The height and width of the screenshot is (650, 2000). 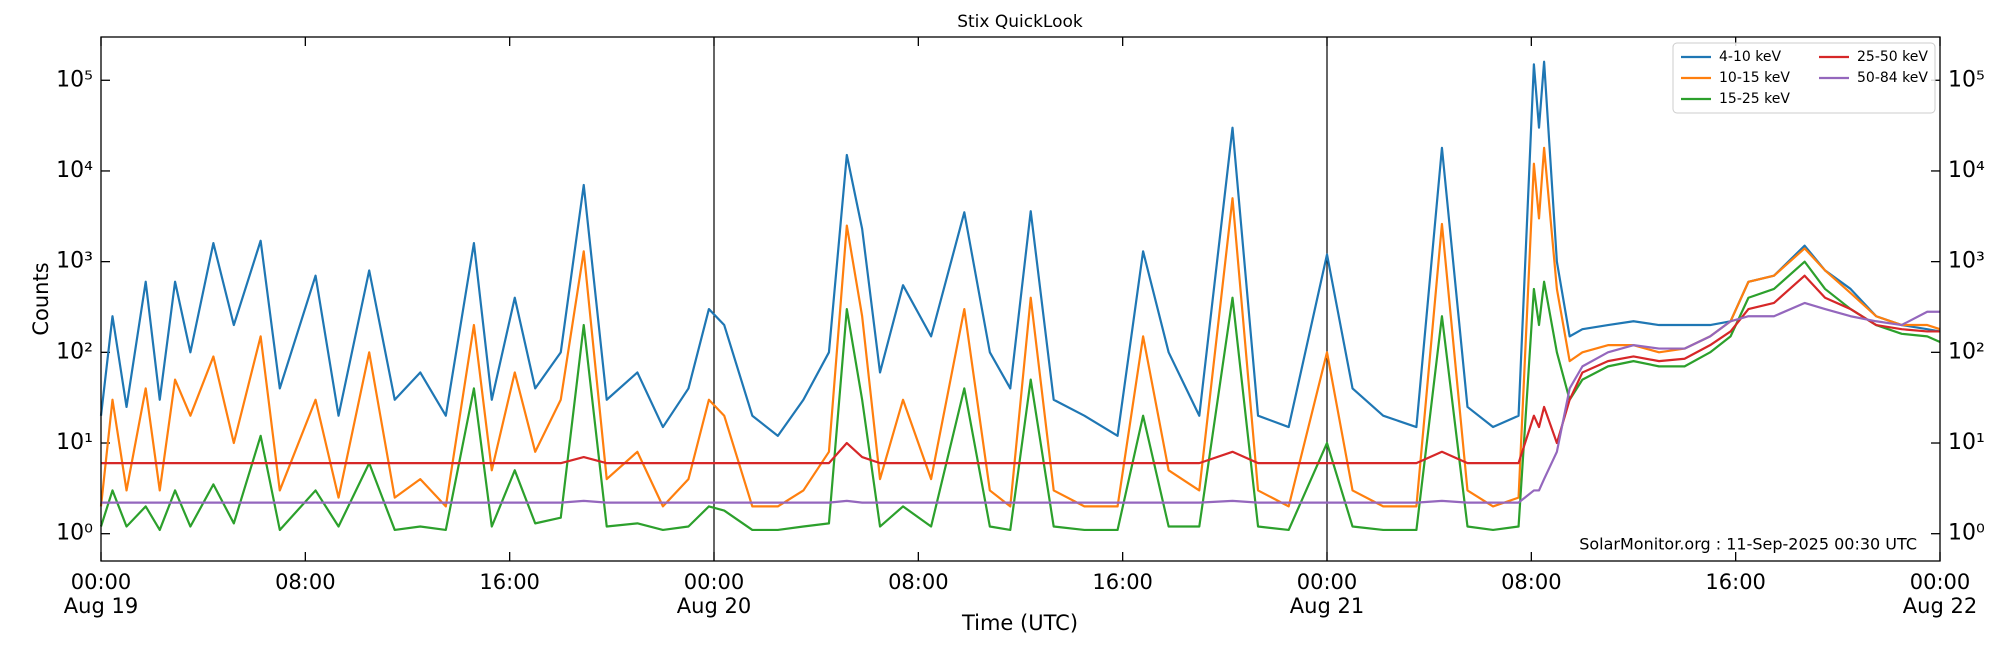 I want to click on legend-label: 4-10 keV, so click(x=1750, y=57).